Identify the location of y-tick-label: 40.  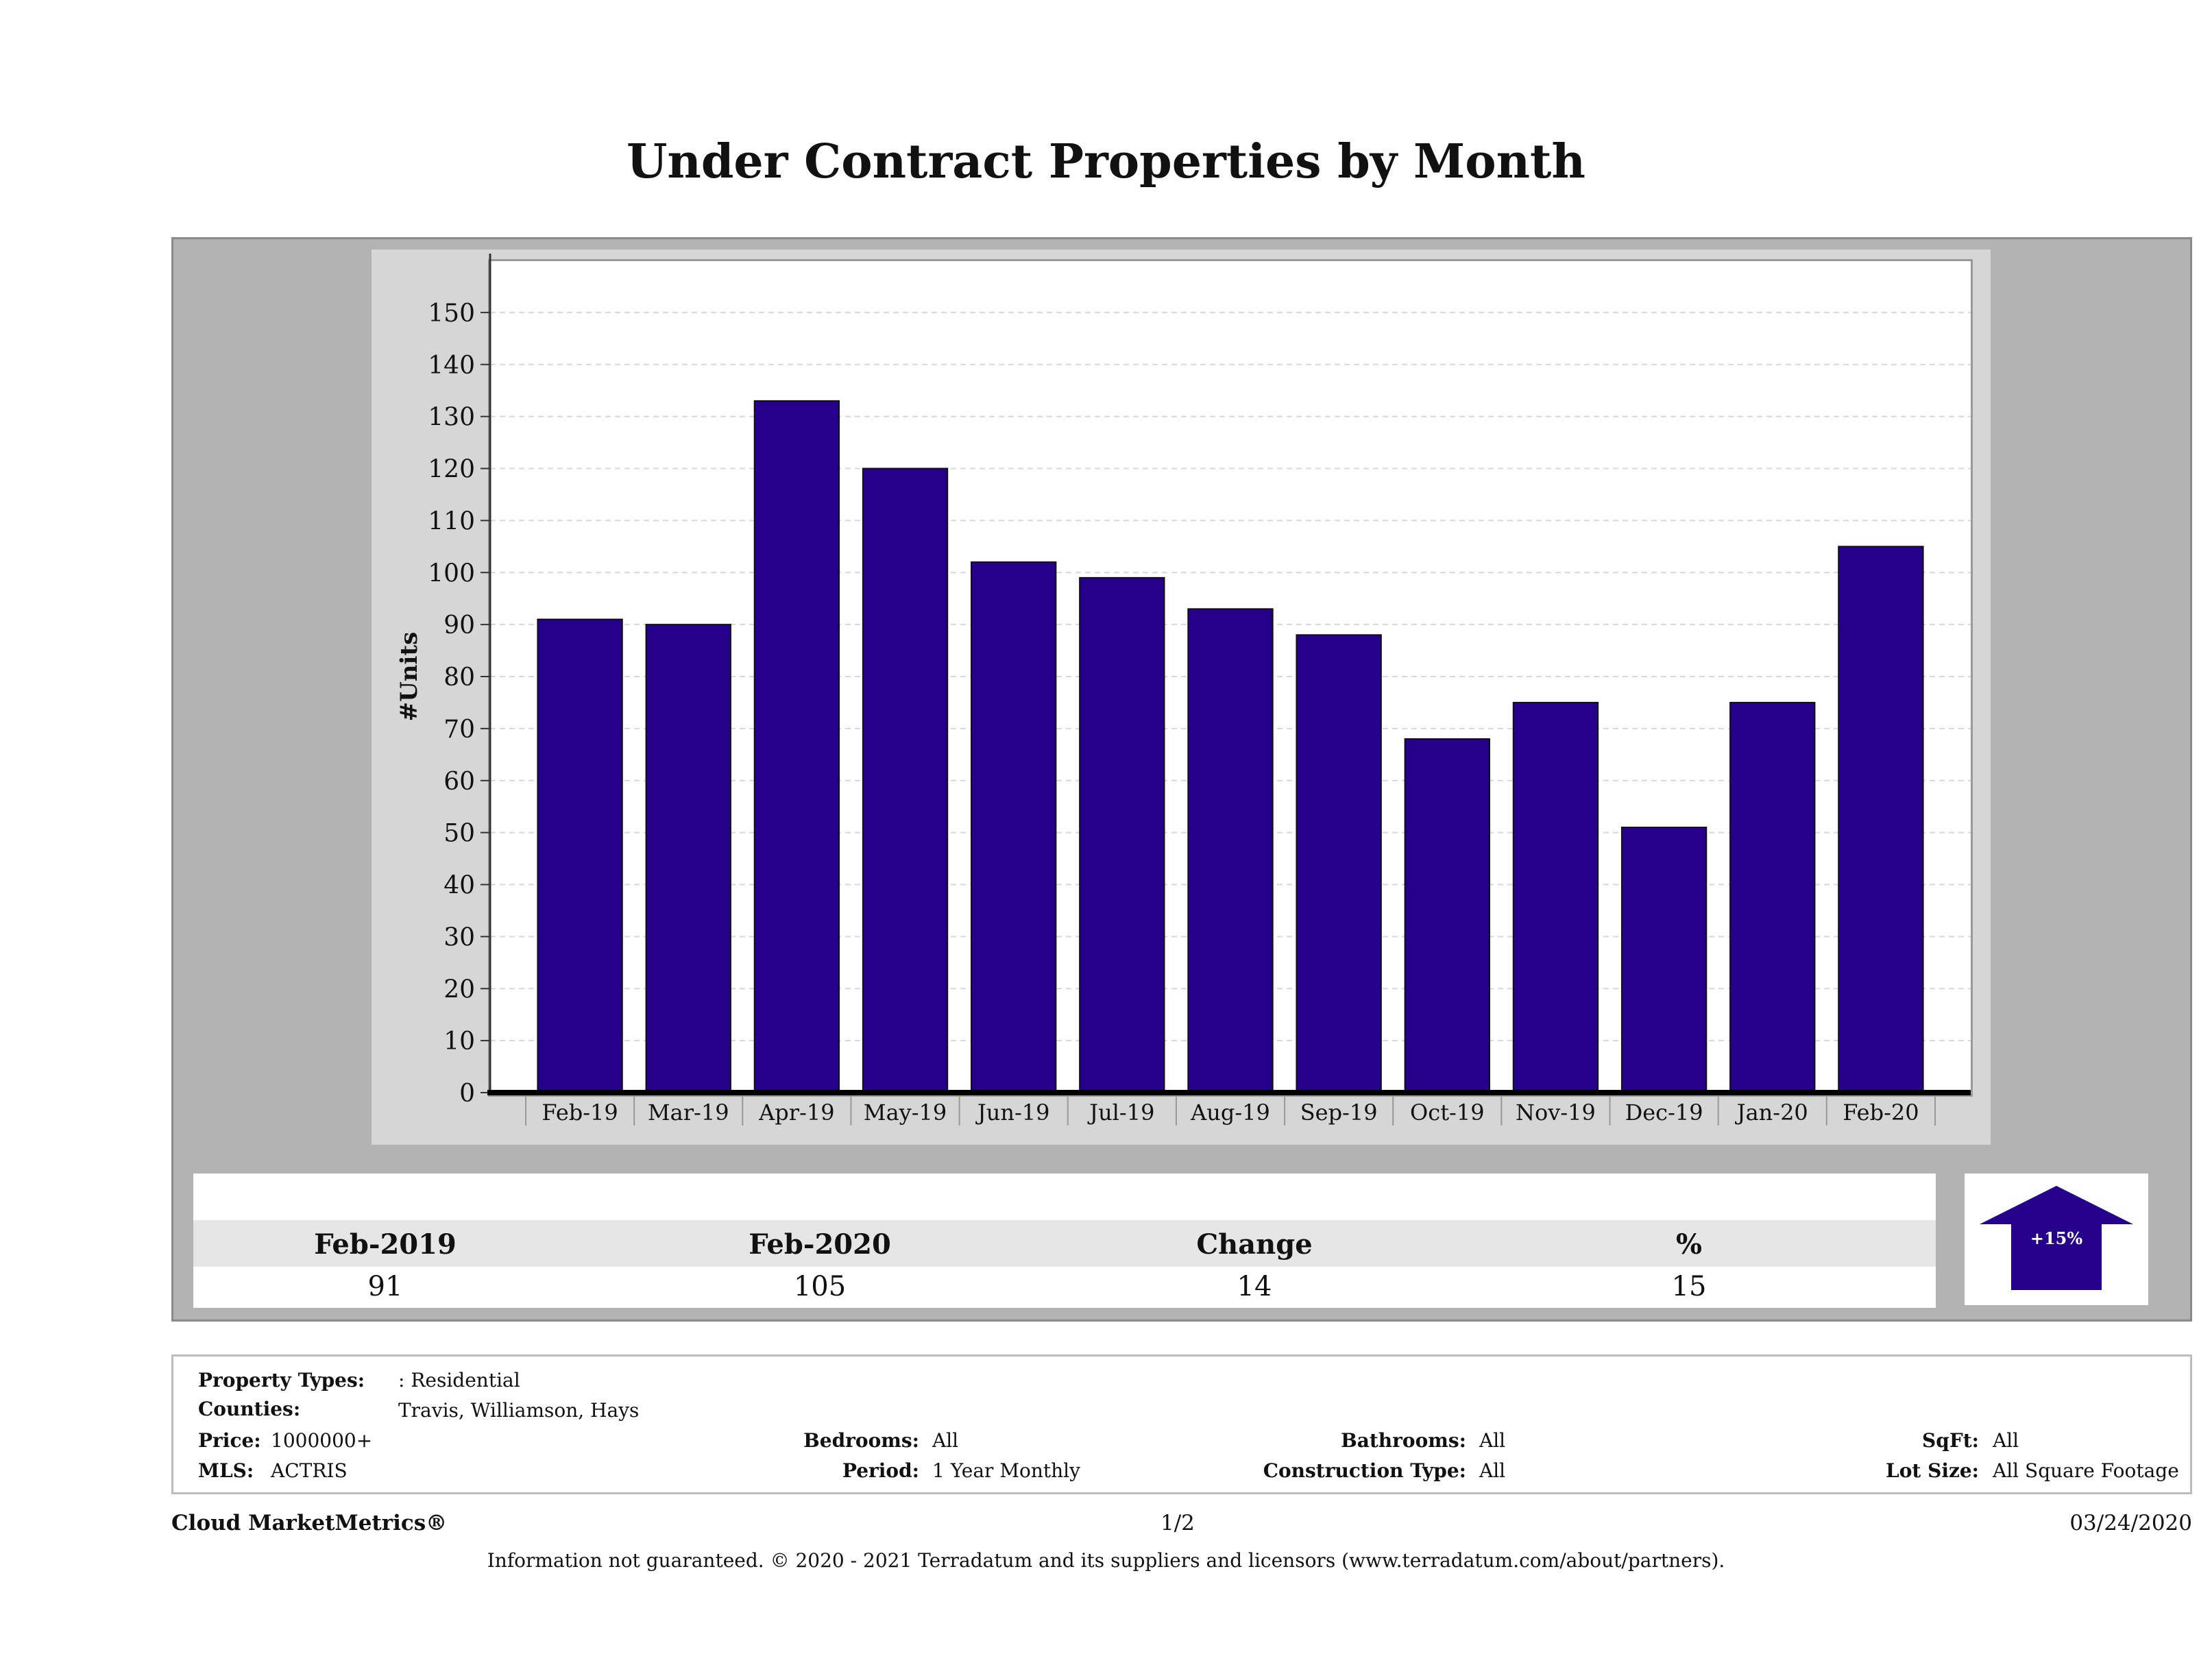
(459, 886).